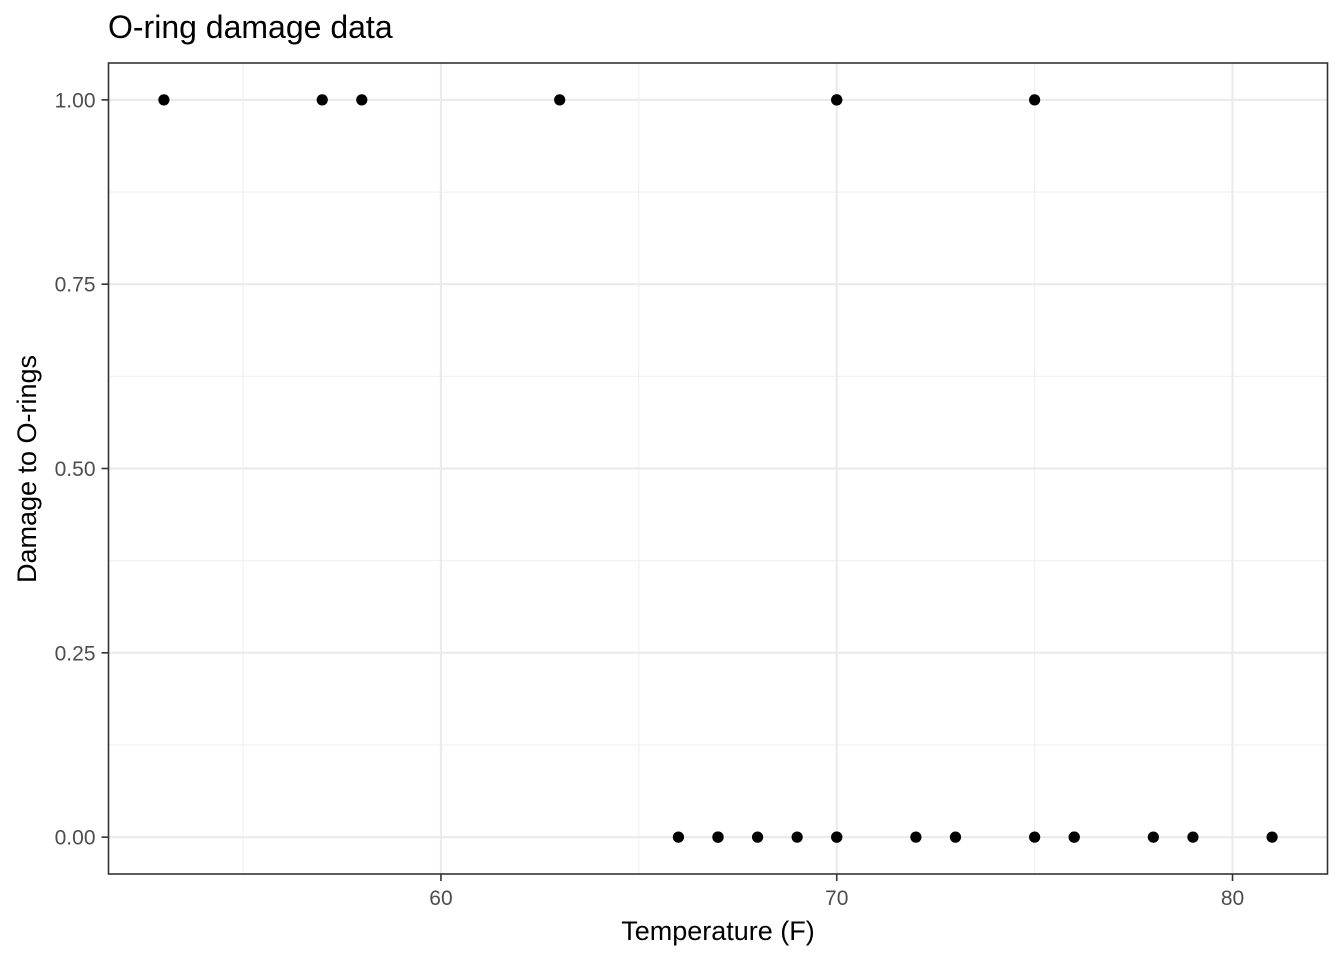 The width and height of the screenshot is (1344, 960). Describe the element at coordinates (75, 100) in the screenshot. I see `y-tick-label: 1.00` at that location.